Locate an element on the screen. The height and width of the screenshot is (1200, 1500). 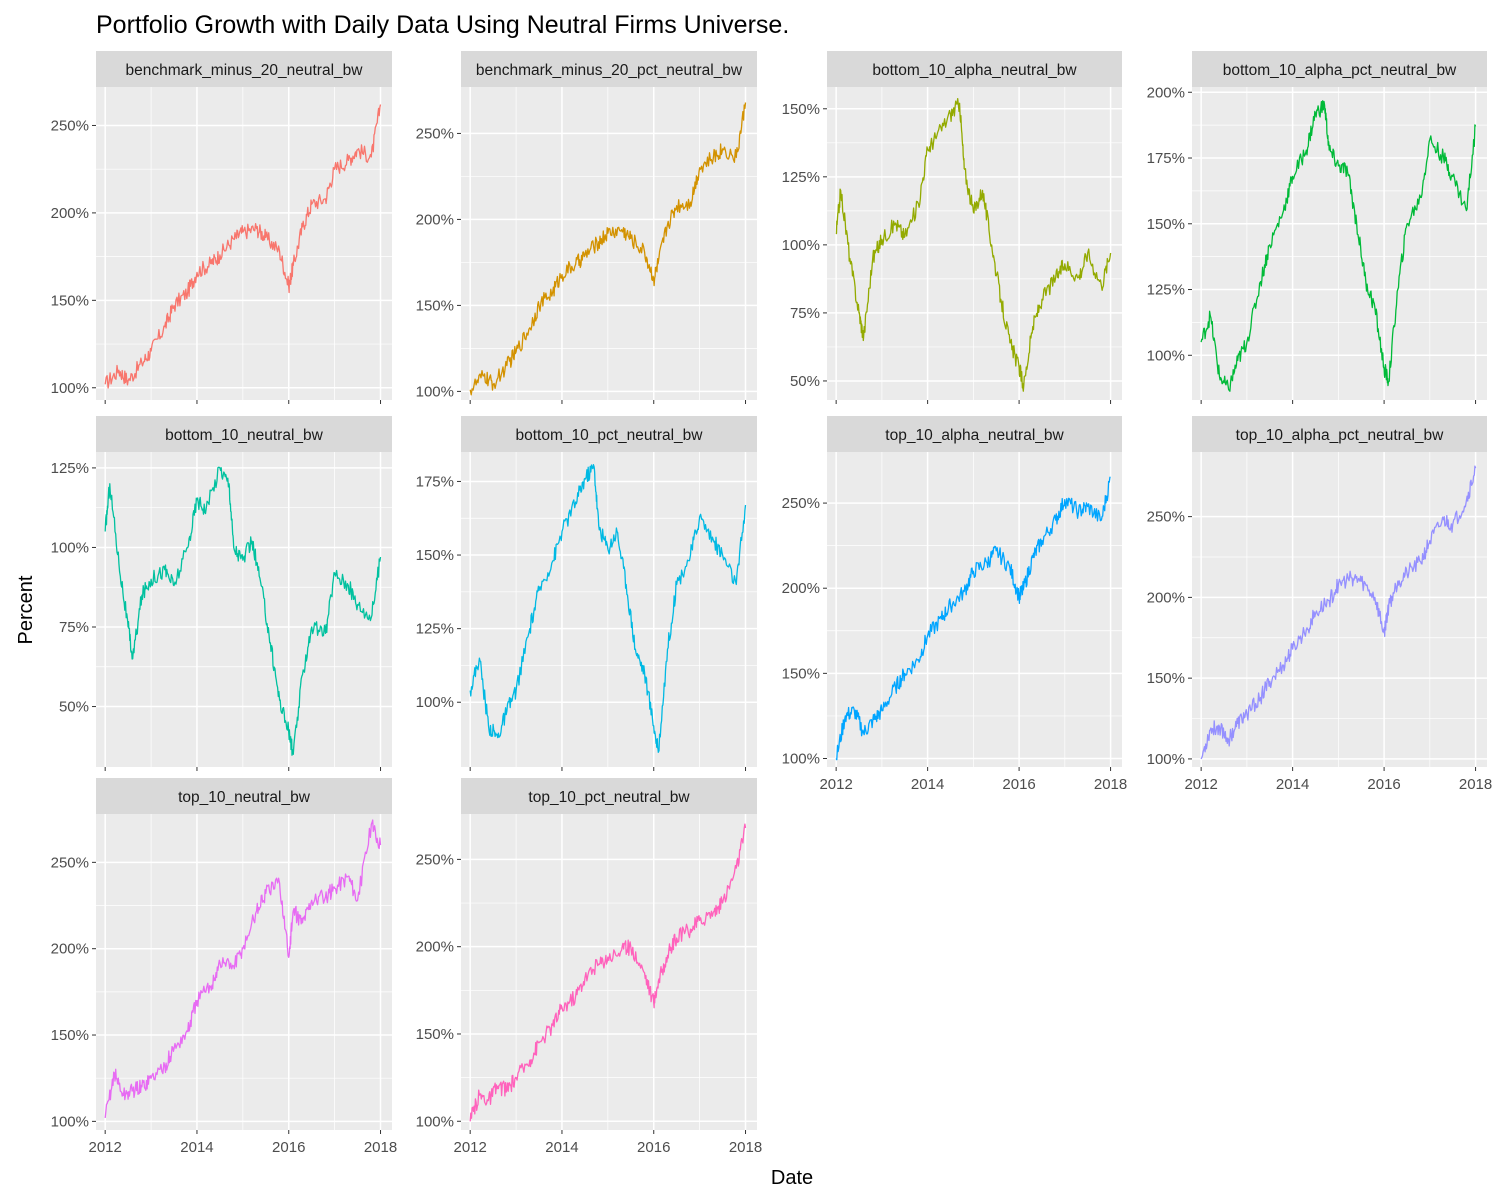
facet-strip-label: top_10_neutral_bw is located at coordinates (244, 797).